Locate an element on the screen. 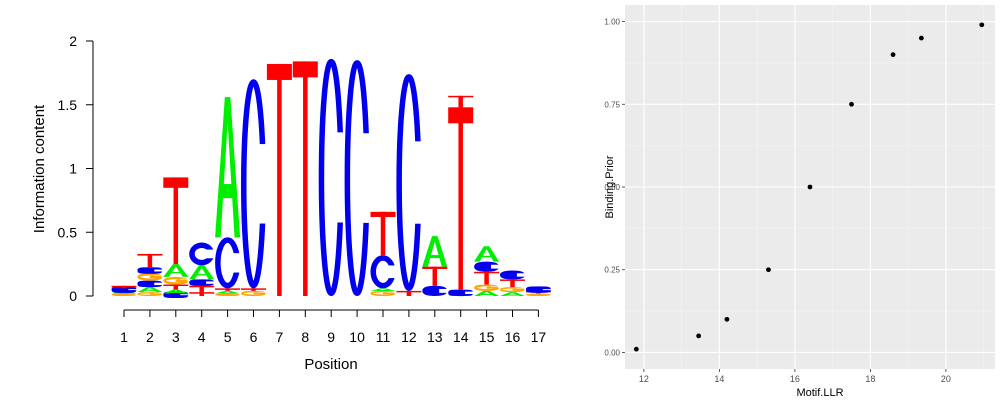 This screenshot has height=400, width=1000. logo-y-tick-label: 1 is located at coordinates (73, 169).